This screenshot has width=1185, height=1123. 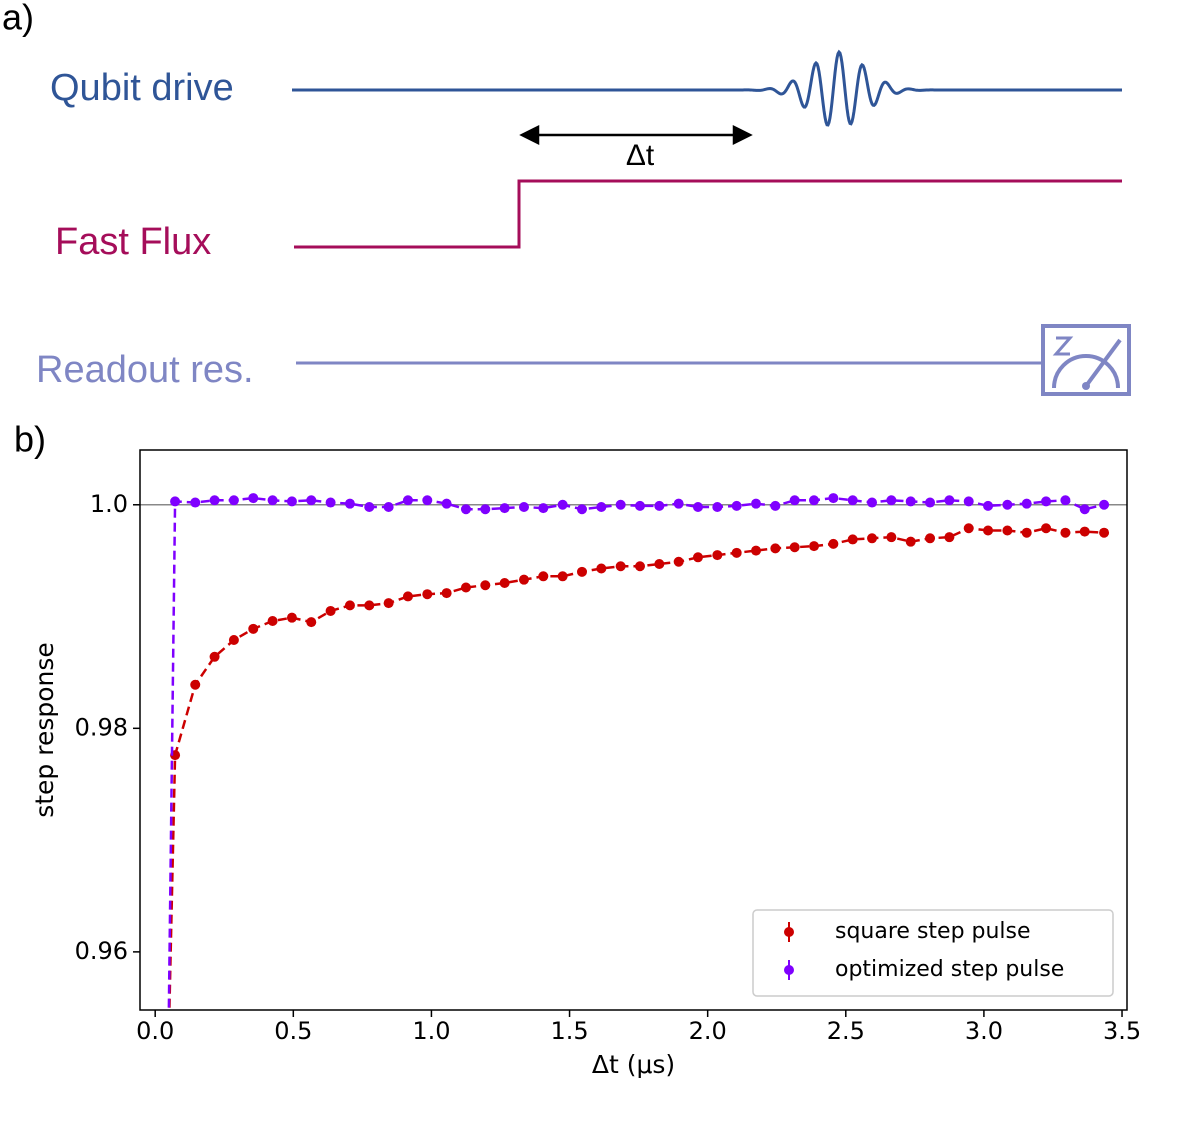 What do you see at coordinates (633, 1064) in the screenshot?
I see `x-axis-label: Δt (μs)` at bounding box center [633, 1064].